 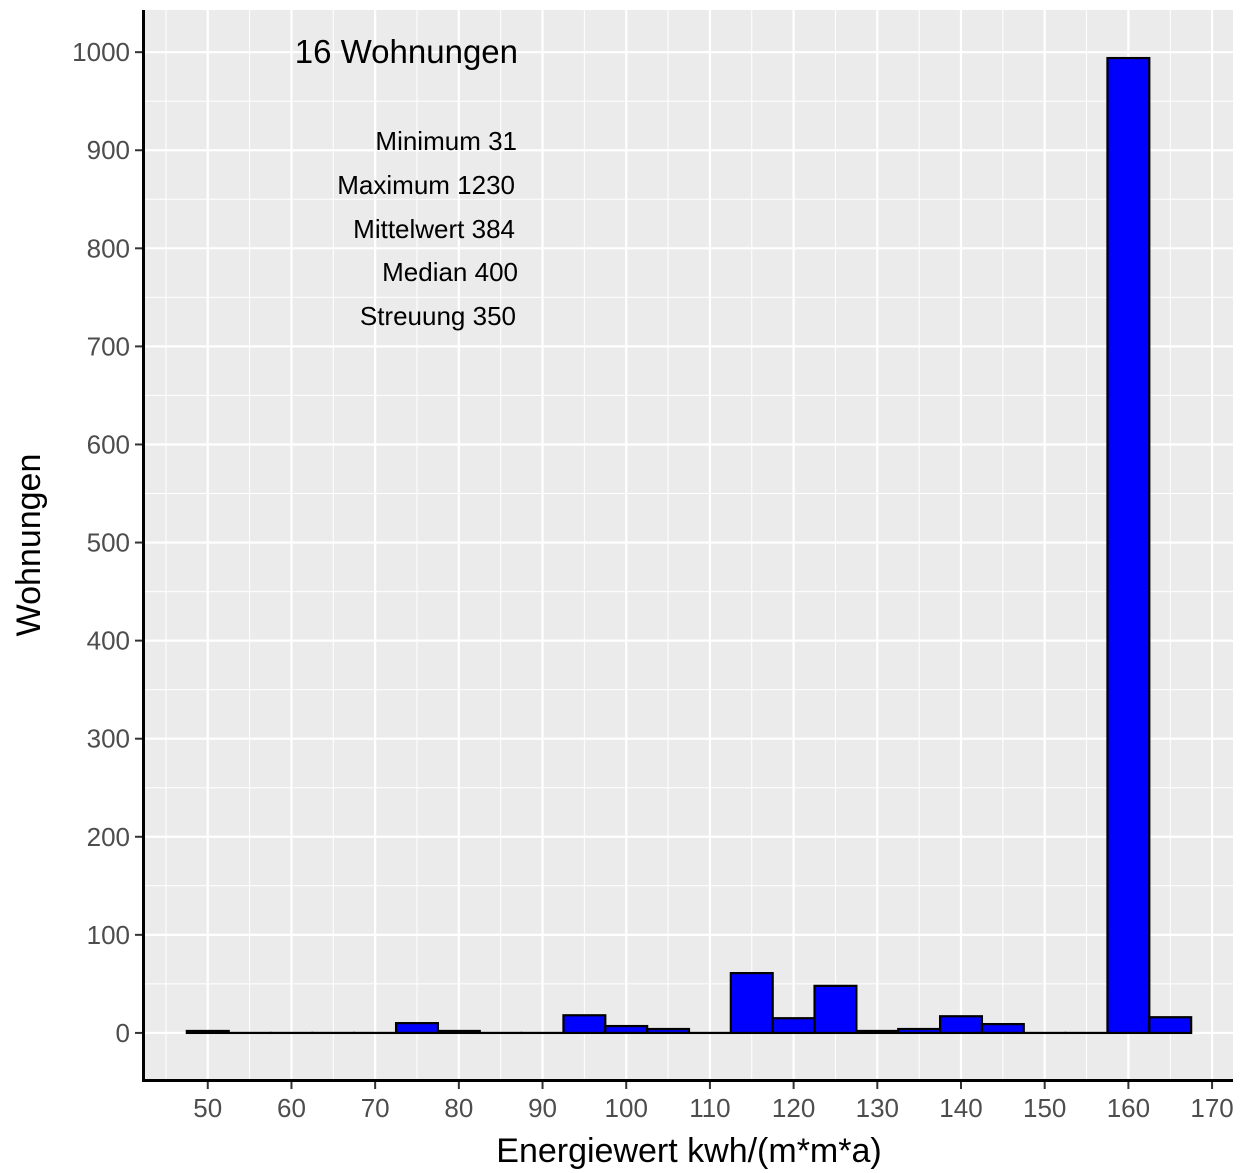 What do you see at coordinates (446, 141) in the screenshot?
I see `annotation-minimum: Minimum 31` at bounding box center [446, 141].